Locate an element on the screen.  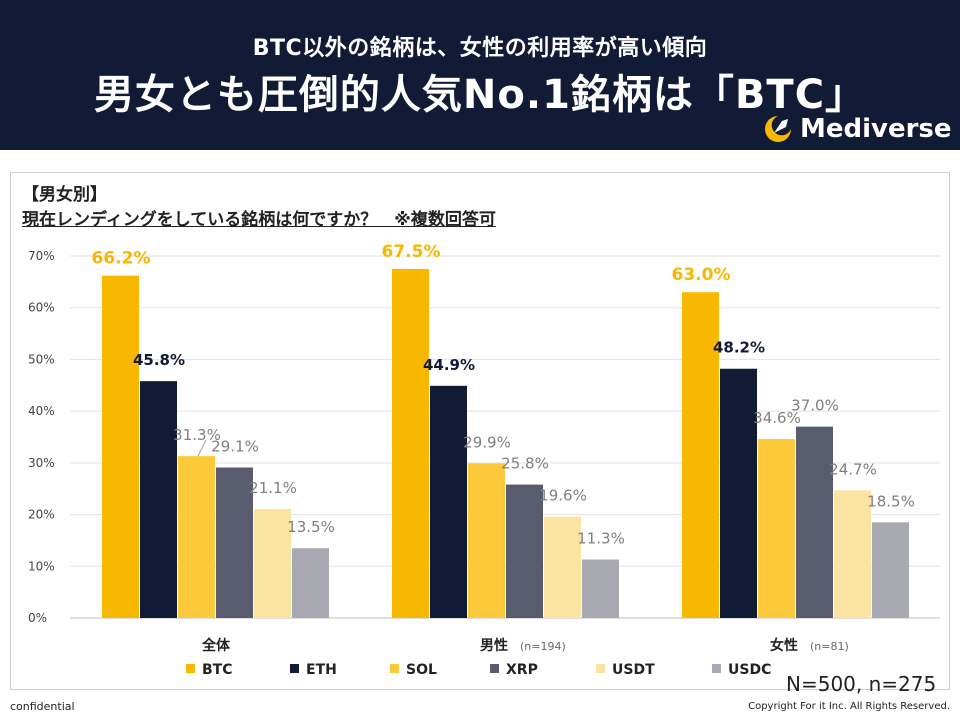
page-title: 男女とも圧倒的人気No.1銘柄は「BTC」 is located at coordinates (480, 95).